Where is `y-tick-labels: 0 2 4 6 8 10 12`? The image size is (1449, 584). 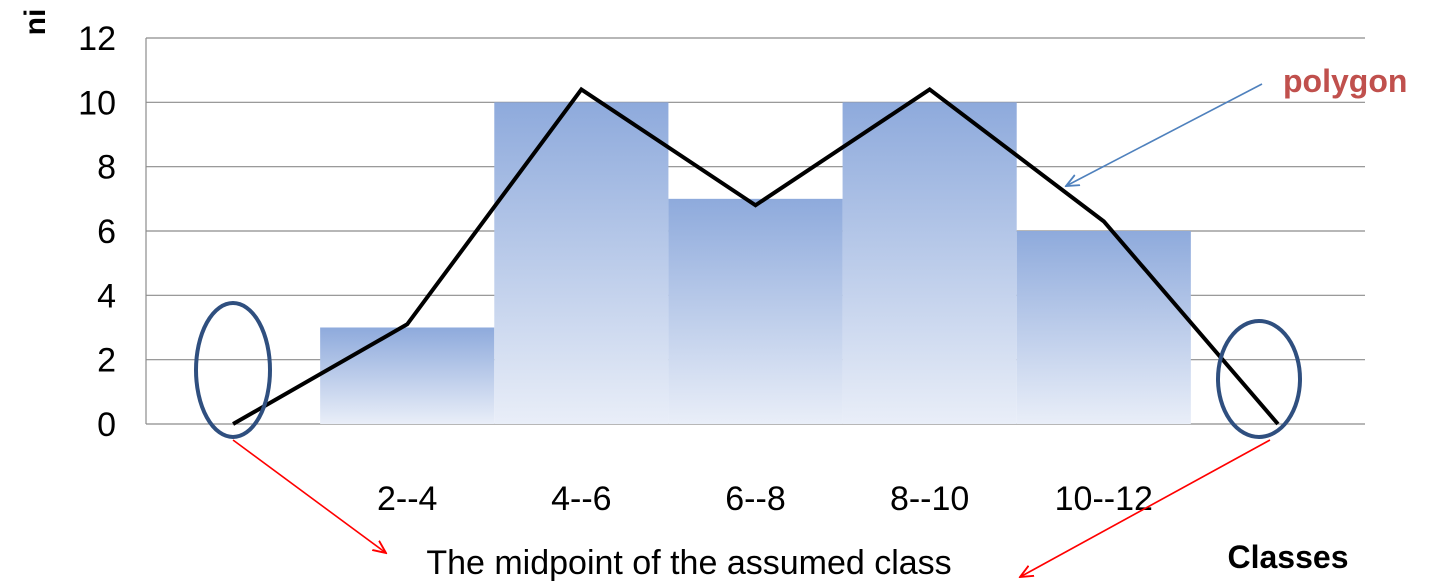 y-tick-labels: 0 2 4 6 8 10 12 is located at coordinates (97, 232).